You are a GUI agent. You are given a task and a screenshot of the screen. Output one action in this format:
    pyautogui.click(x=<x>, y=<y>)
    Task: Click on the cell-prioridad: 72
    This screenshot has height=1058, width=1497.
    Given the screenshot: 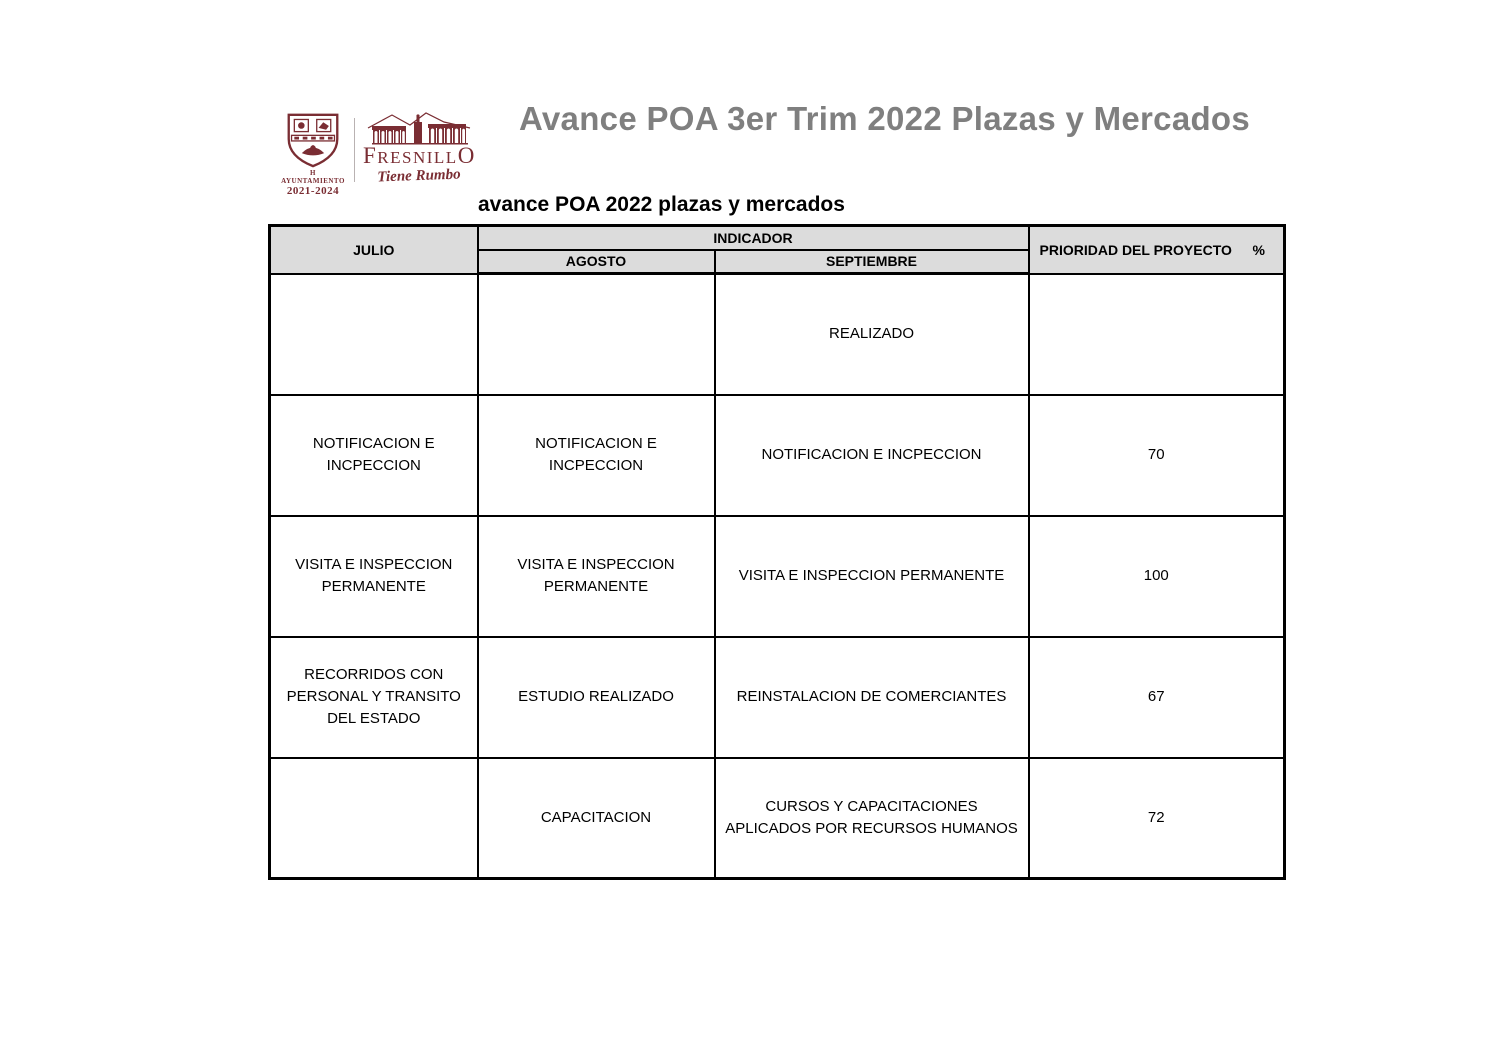 What is the action you would take?
    pyautogui.click(x=1156, y=818)
    